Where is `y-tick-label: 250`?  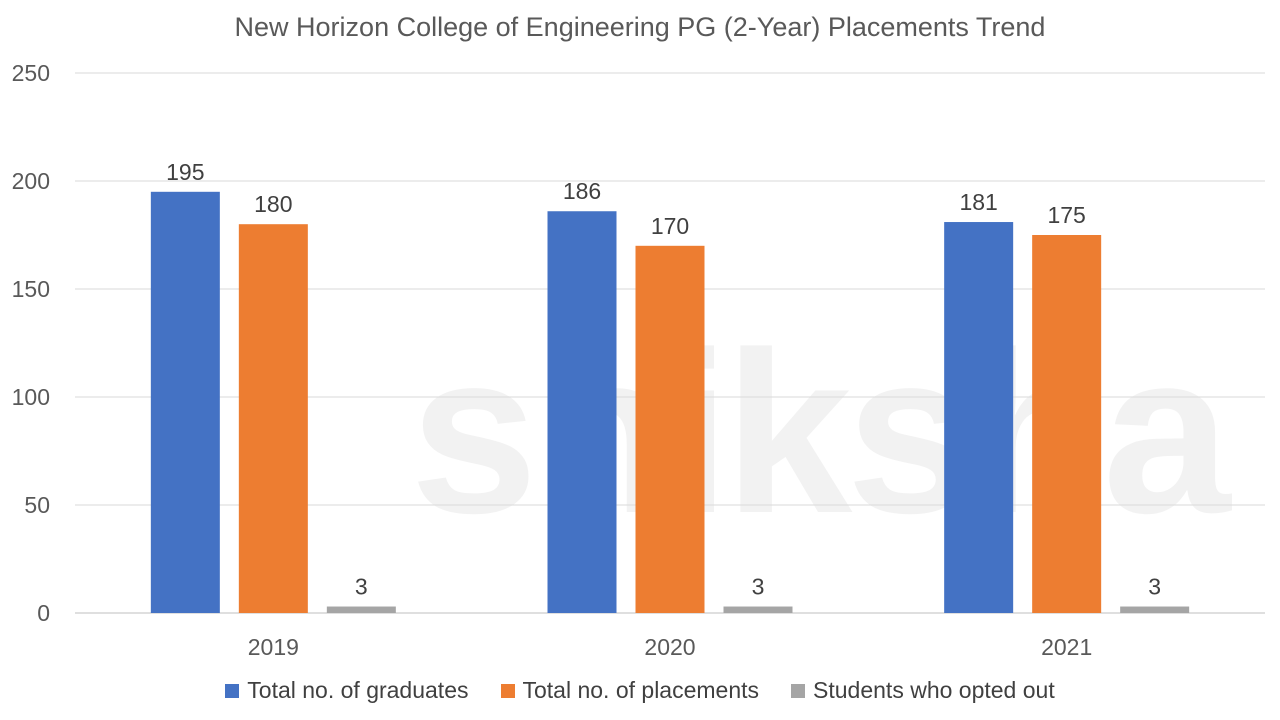
y-tick-label: 250 is located at coordinates (31, 73).